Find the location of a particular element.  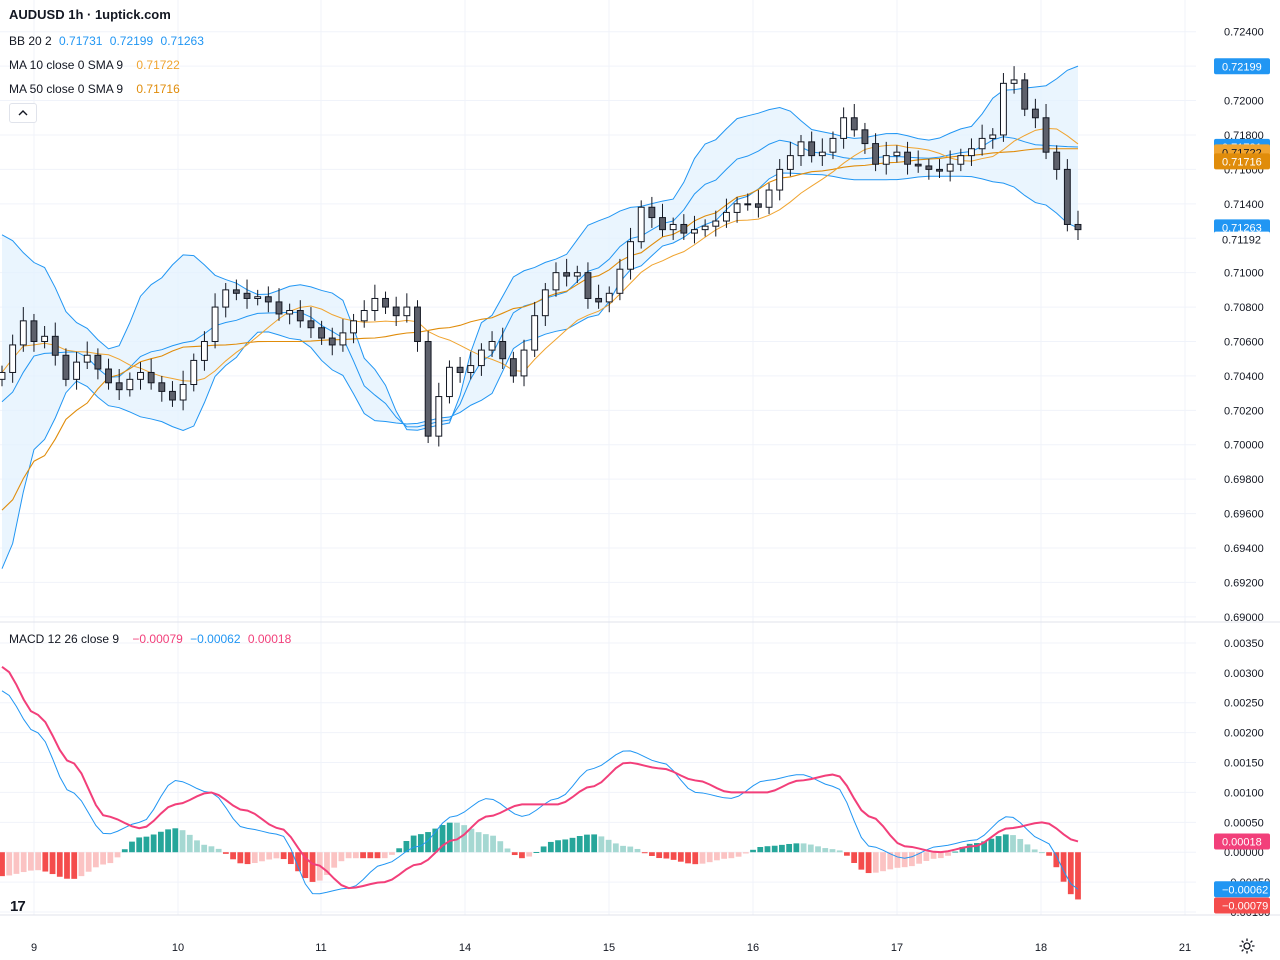

bb-upper-price-label: 0.72199 is located at coordinates (1242, 67).